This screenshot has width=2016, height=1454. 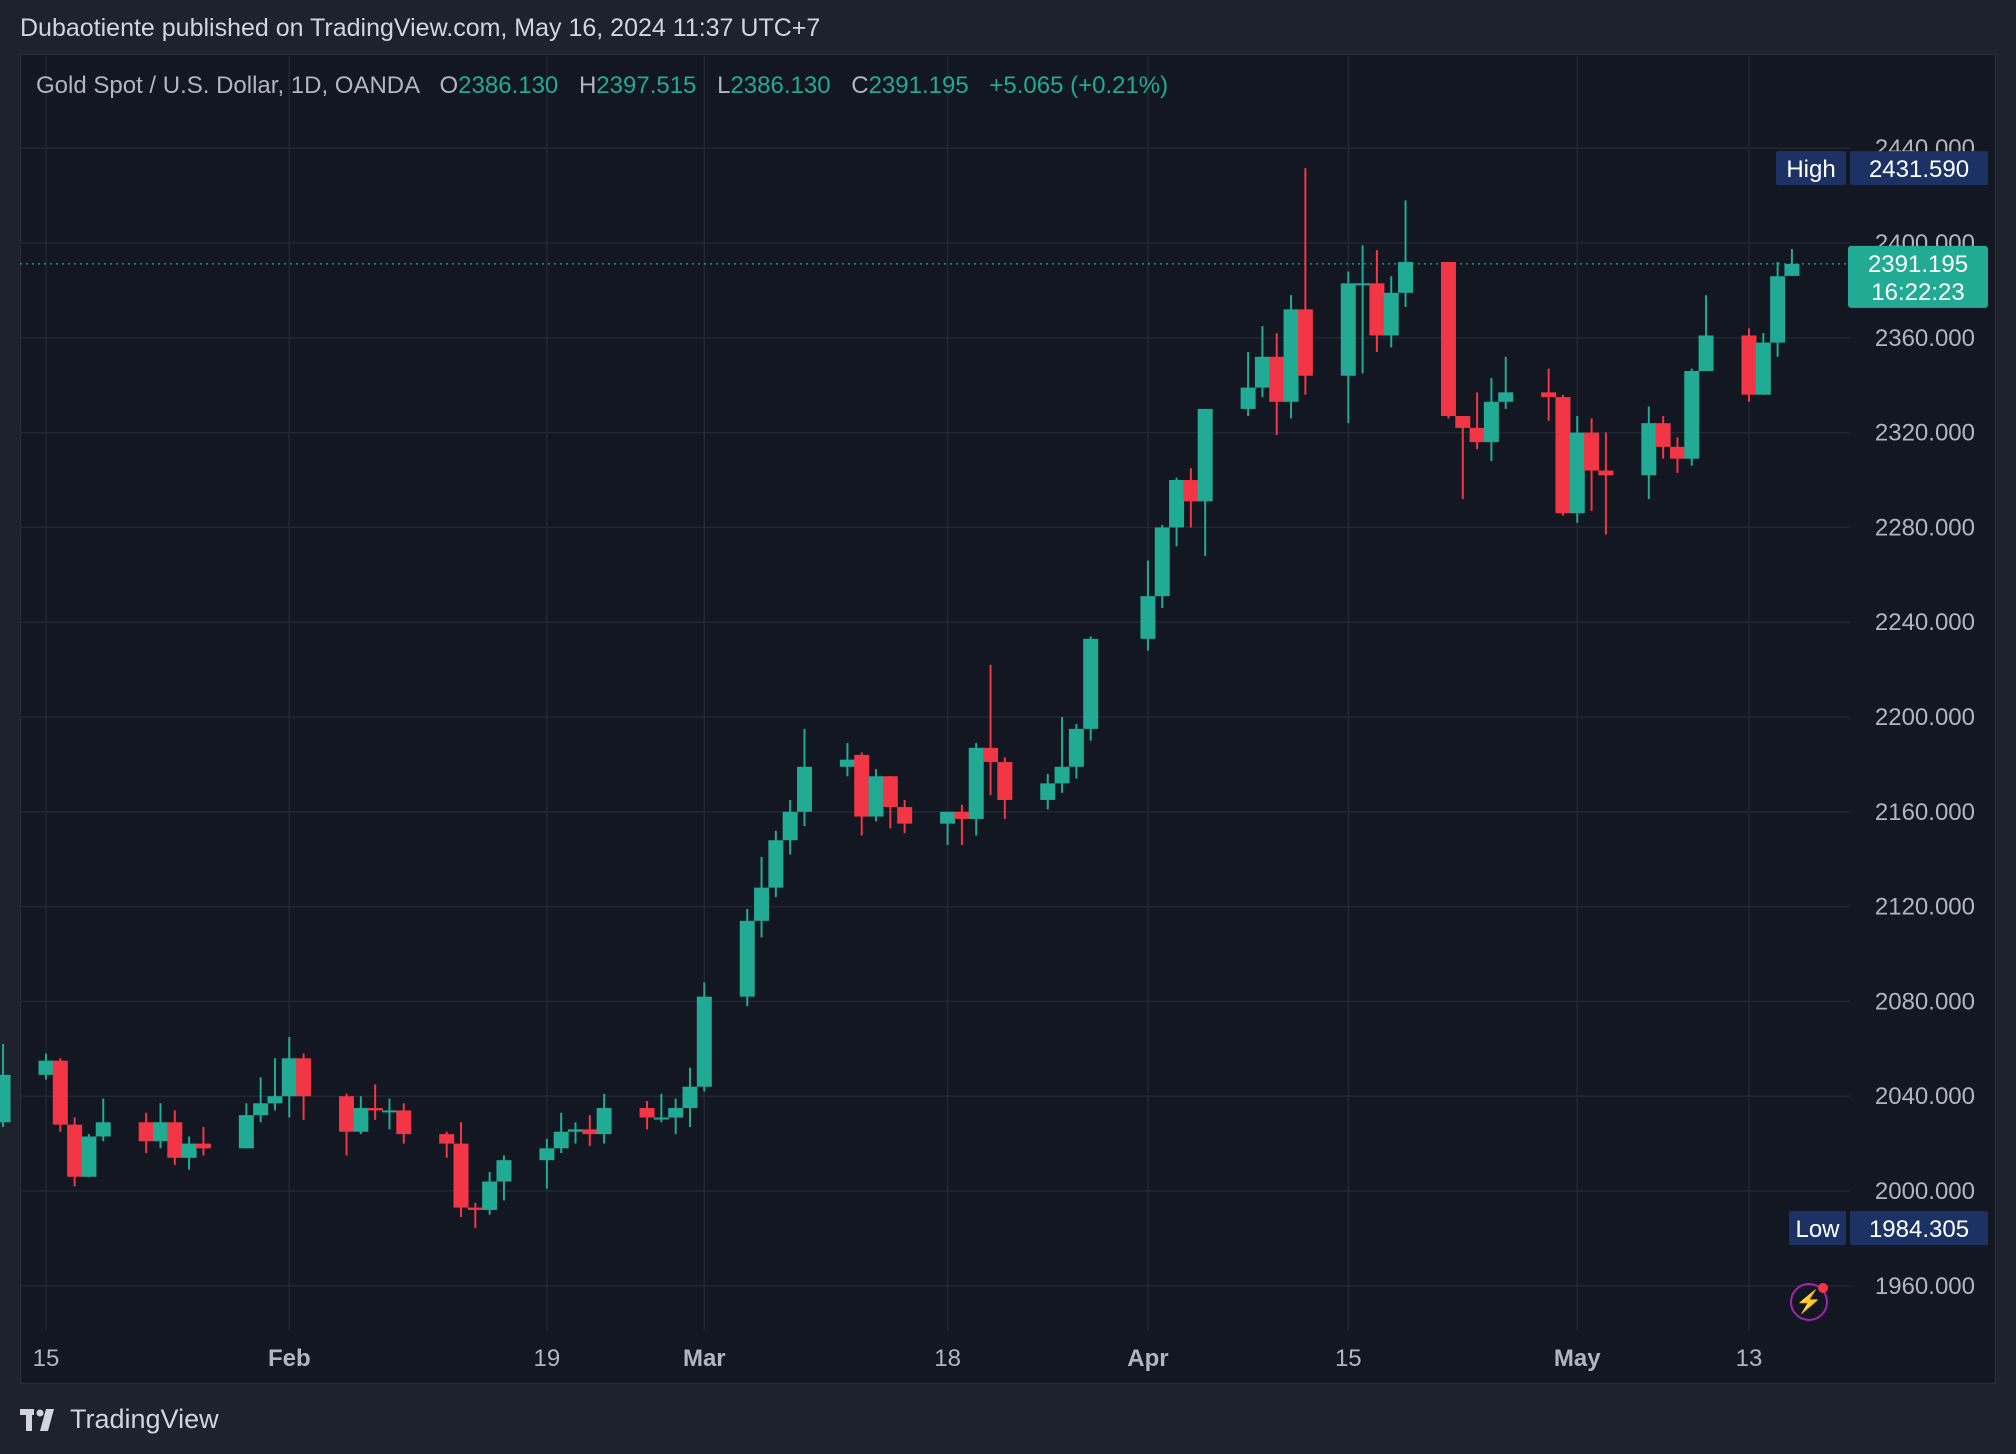 I want to click on low-value: 2386.130, so click(x=780, y=85).